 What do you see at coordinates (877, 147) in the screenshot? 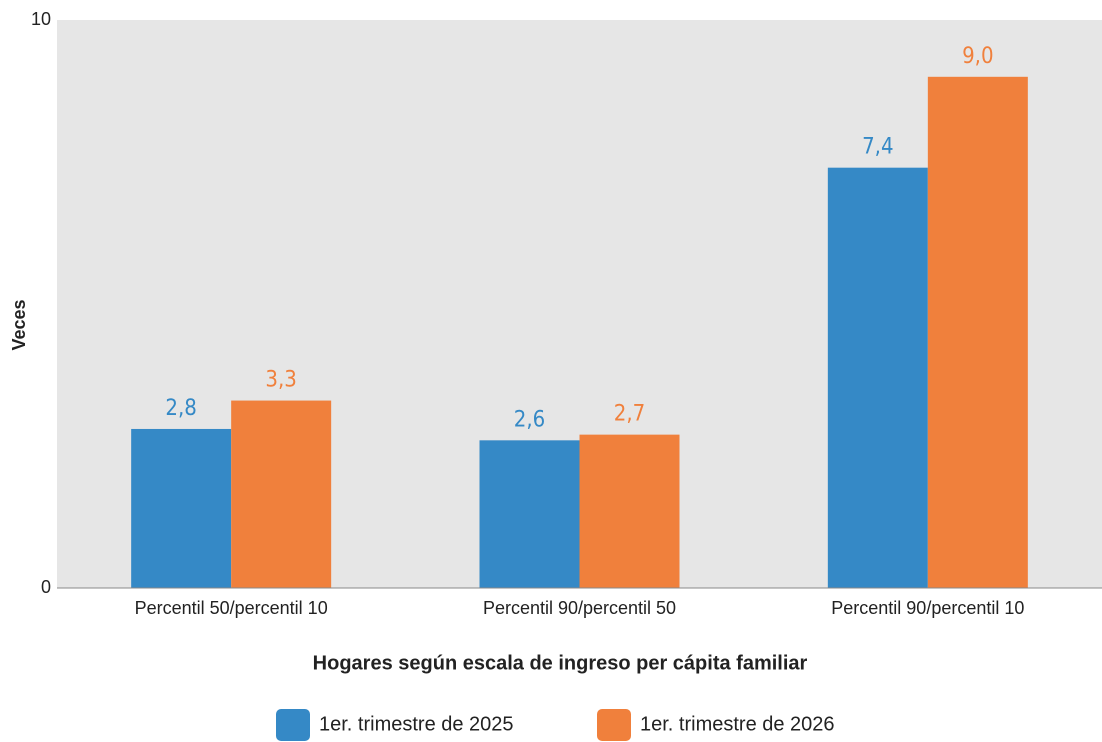
I see `value-label: 7,4` at bounding box center [877, 147].